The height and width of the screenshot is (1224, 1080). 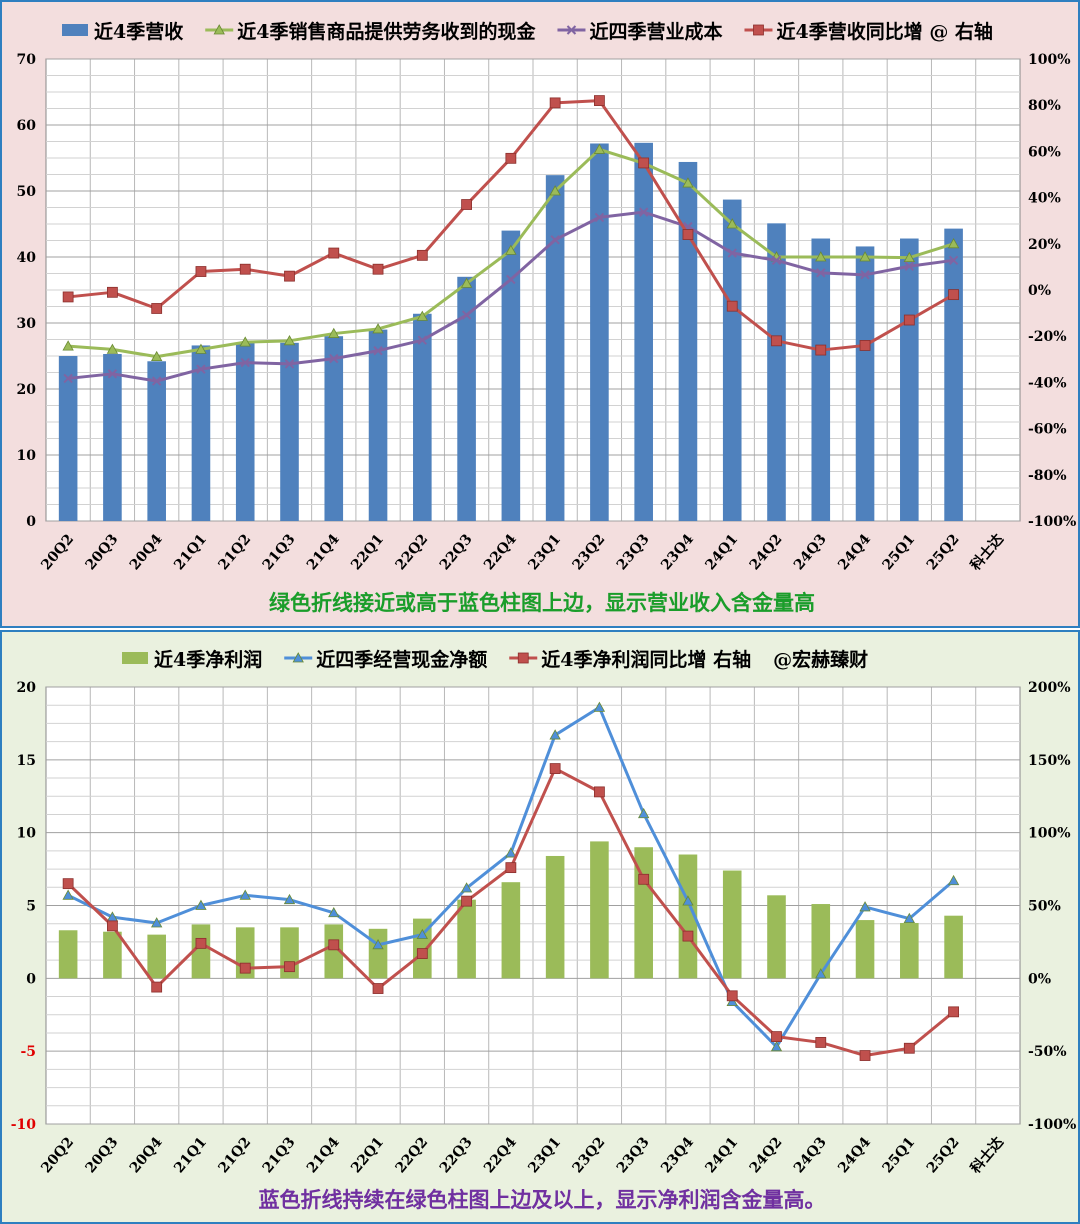 What do you see at coordinates (953, 295) in the screenshot?
I see `data-point-25Q2` at bounding box center [953, 295].